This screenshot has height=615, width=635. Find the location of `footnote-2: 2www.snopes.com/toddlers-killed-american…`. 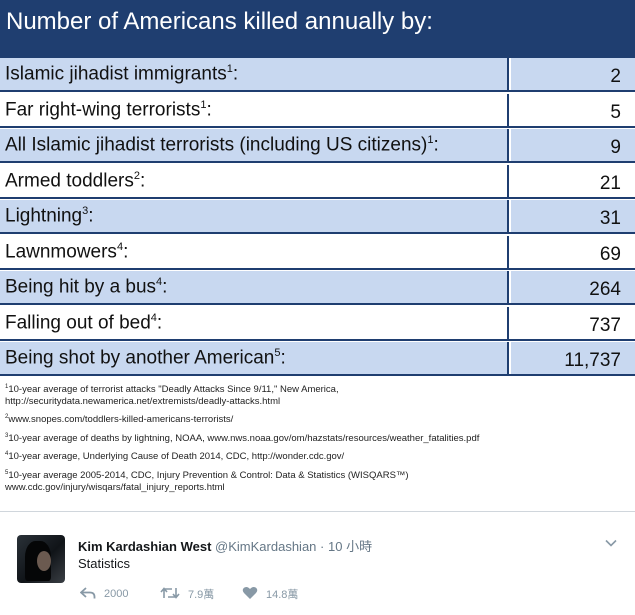

footnote-2: 2www.snopes.com/toddlers-killed-american… is located at coordinates (119, 420).